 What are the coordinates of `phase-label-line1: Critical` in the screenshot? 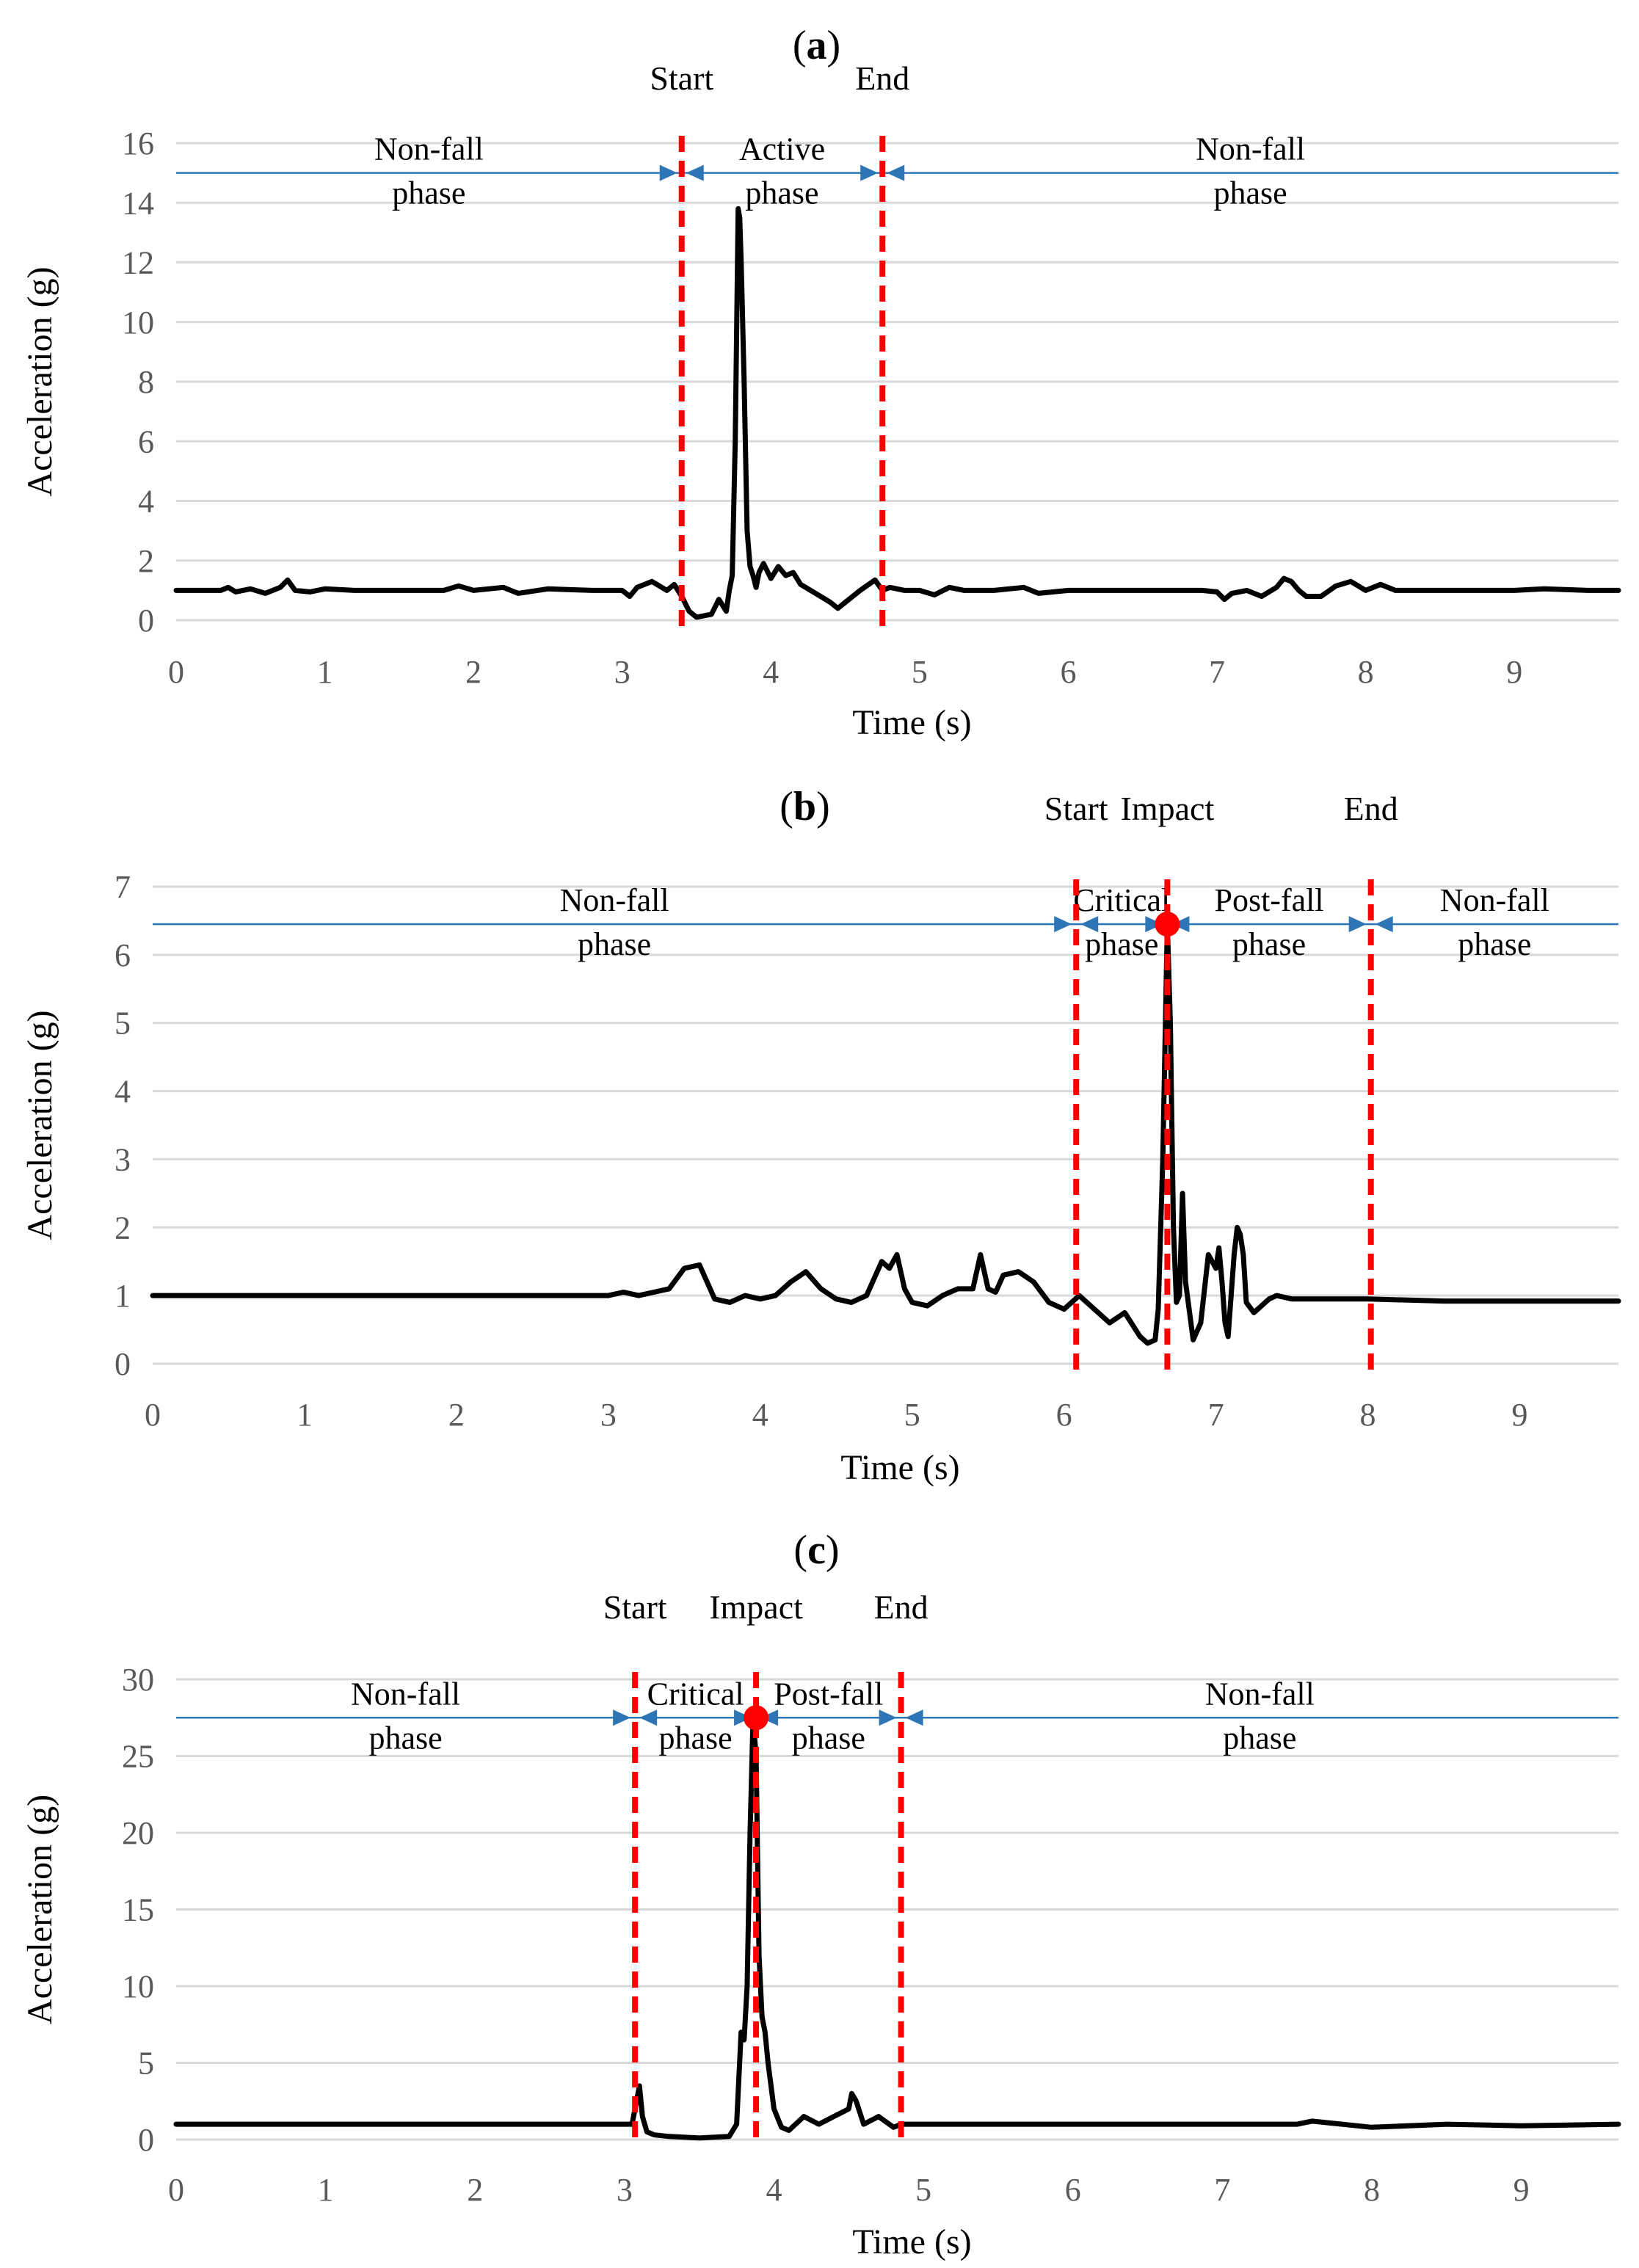 It's located at (695, 1694).